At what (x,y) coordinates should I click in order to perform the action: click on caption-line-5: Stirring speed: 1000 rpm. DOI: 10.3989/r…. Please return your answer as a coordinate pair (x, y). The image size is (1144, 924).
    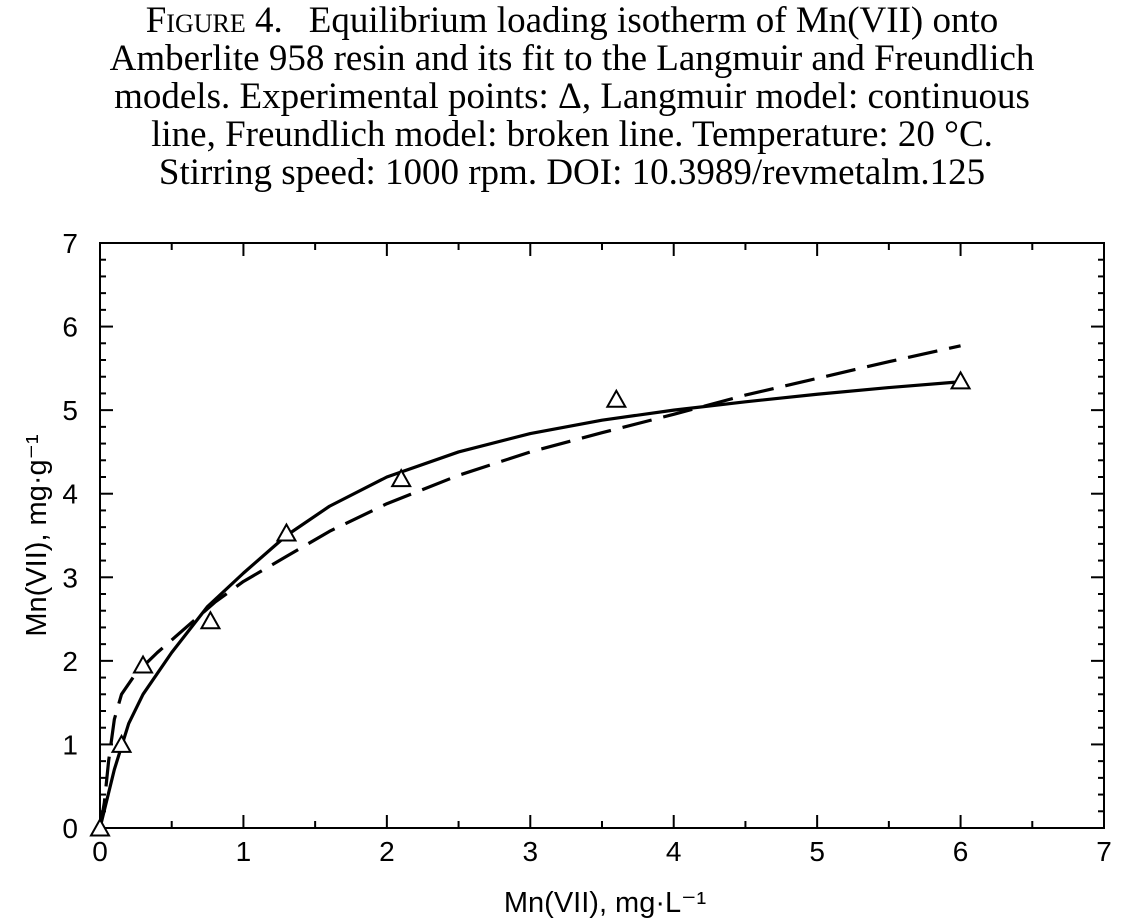
    Looking at the image, I should click on (572, 172).